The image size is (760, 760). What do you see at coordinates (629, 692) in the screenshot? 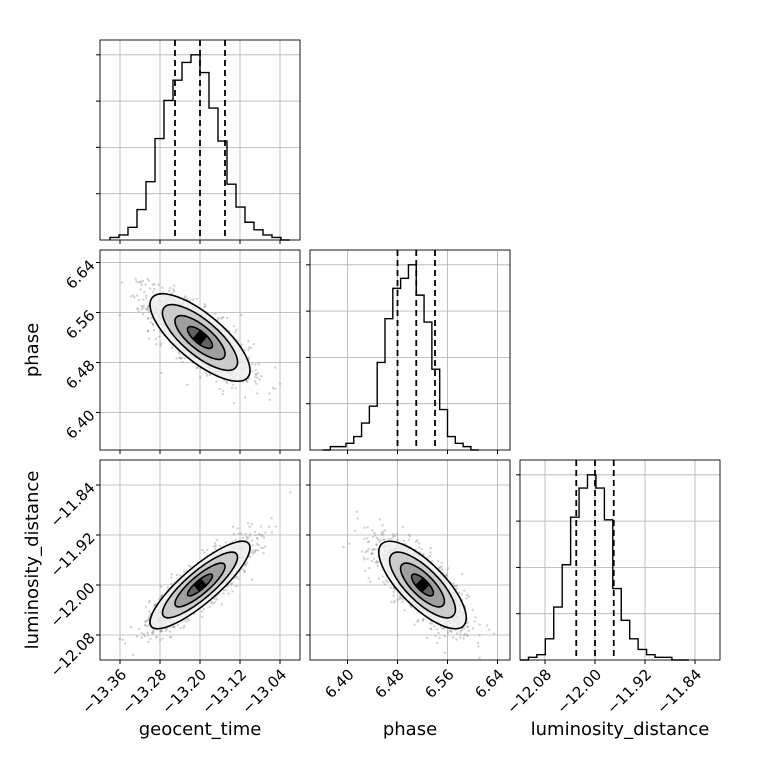
I see `xtick-label-luminosity_distance-2: −11.92` at bounding box center [629, 692].